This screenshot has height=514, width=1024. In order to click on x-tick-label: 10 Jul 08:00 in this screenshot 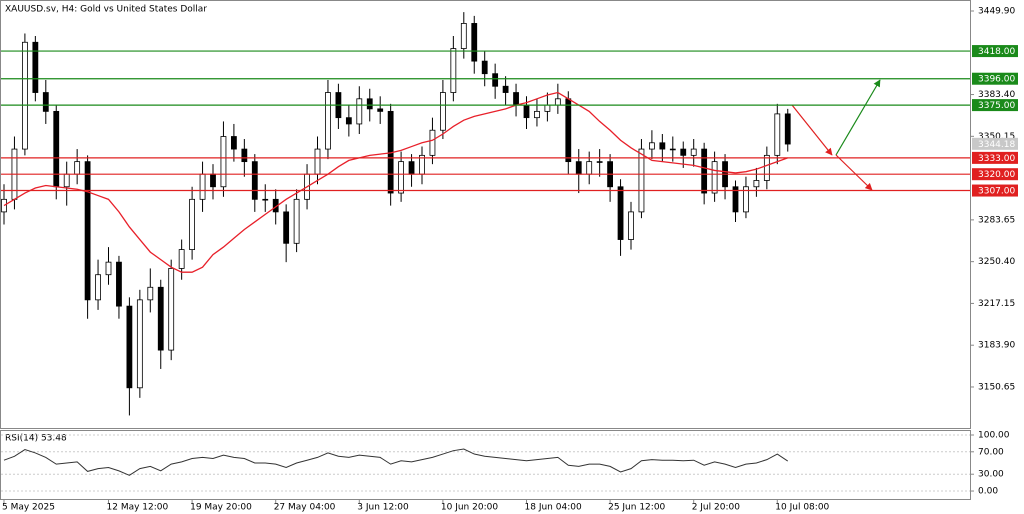, I will do `click(802, 508)`.